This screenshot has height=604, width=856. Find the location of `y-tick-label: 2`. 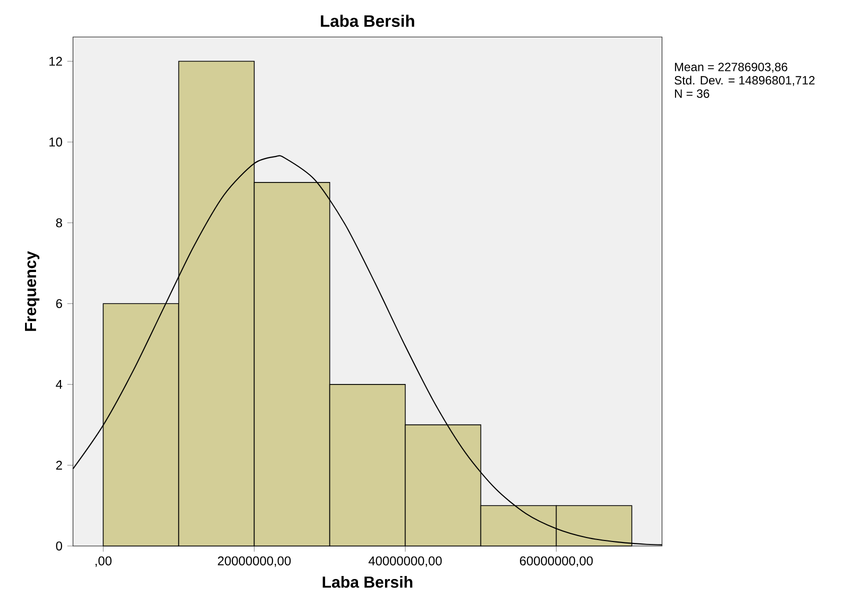

y-tick-label: 2 is located at coordinates (59, 465).